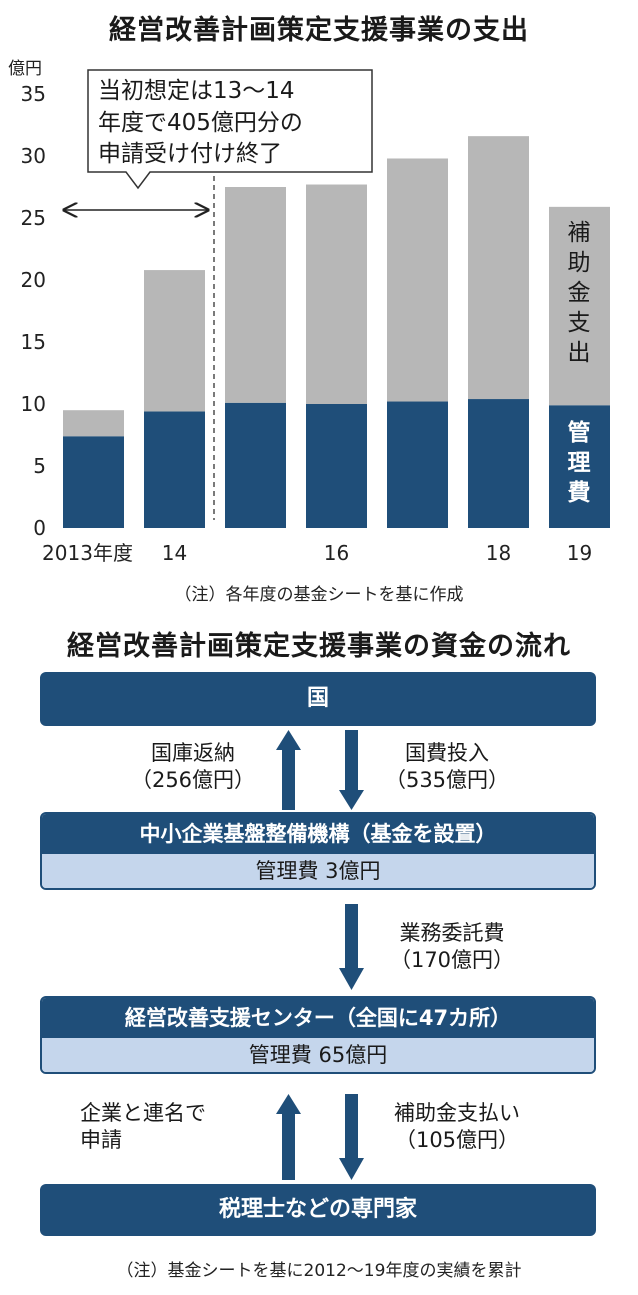 This screenshot has height=1295, width=638. Describe the element at coordinates (33, 218) in the screenshot. I see `y-tick-label: 25` at that location.